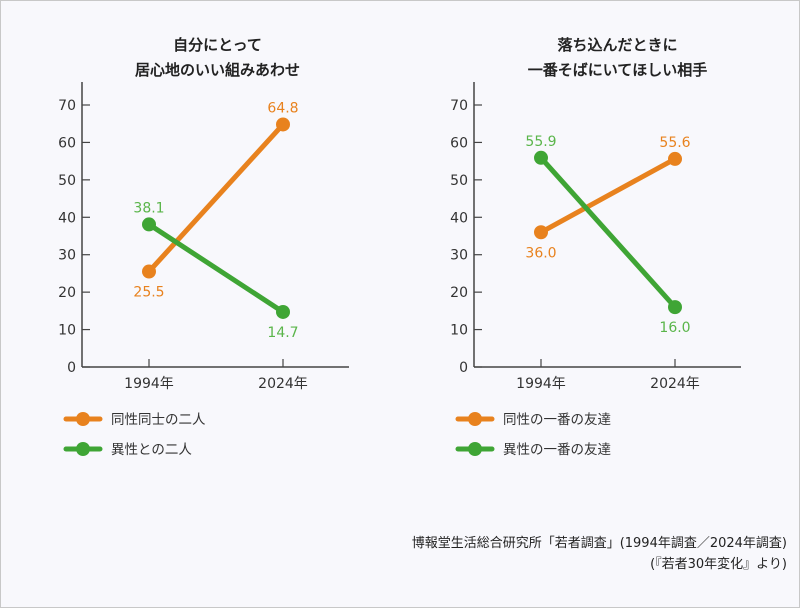  I want to click on source-line-1: 博報堂生活総合研究所「若者調査」(1994年調査／2024年調査), so click(599, 543).